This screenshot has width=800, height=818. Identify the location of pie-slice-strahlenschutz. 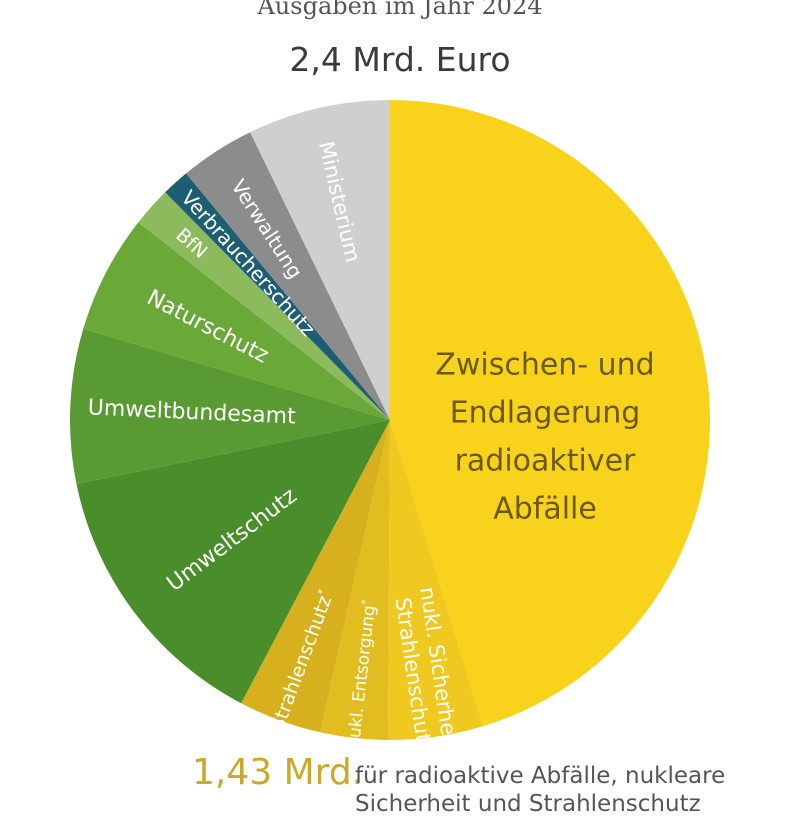
(315, 576).